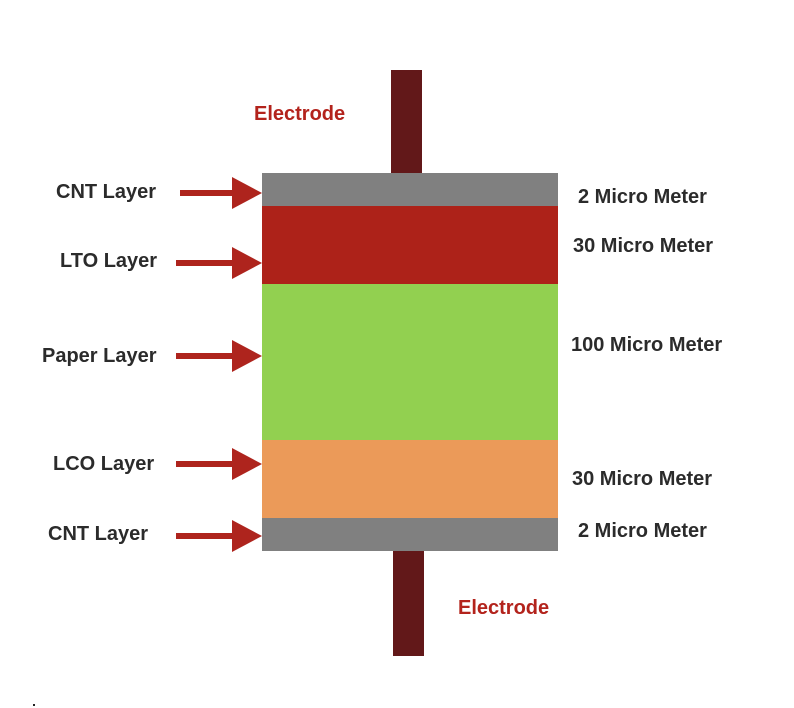 Image resolution: width=794 pixels, height=708 pixels. I want to click on layer-lto, so click(410, 245).